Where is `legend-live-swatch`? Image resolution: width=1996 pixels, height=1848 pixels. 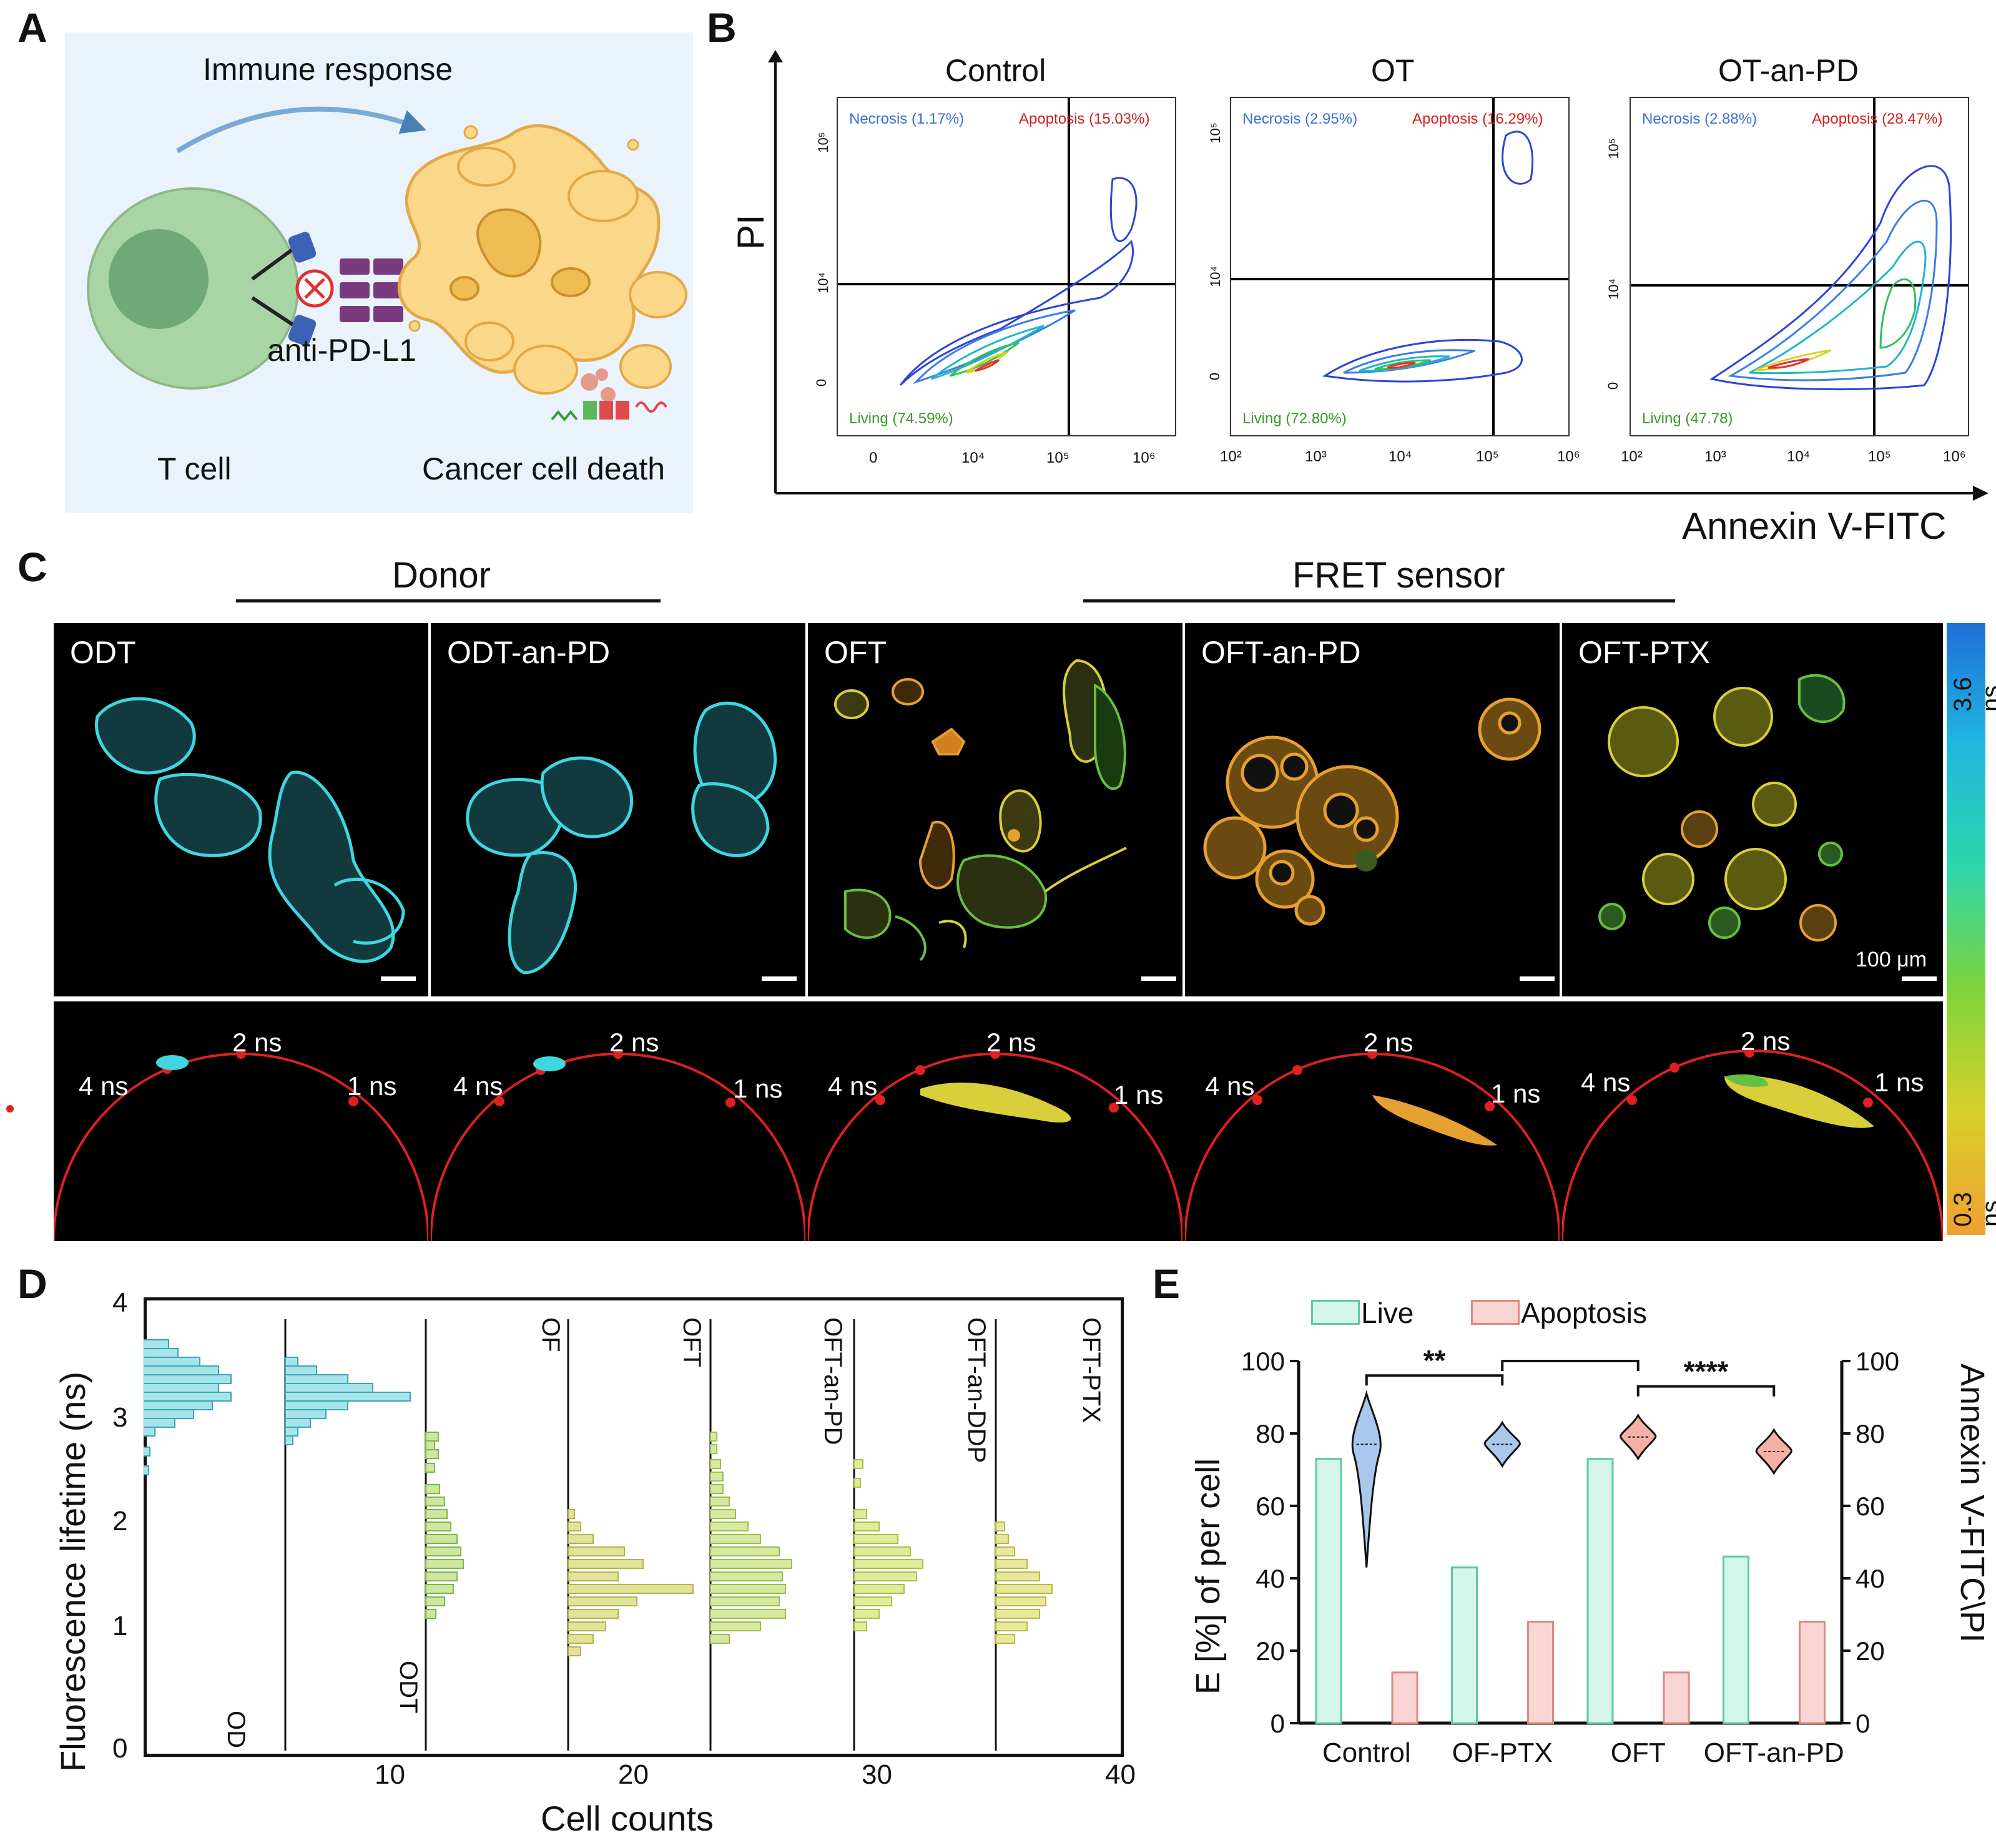 legend-live-swatch is located at coordinates (1335, 1312).